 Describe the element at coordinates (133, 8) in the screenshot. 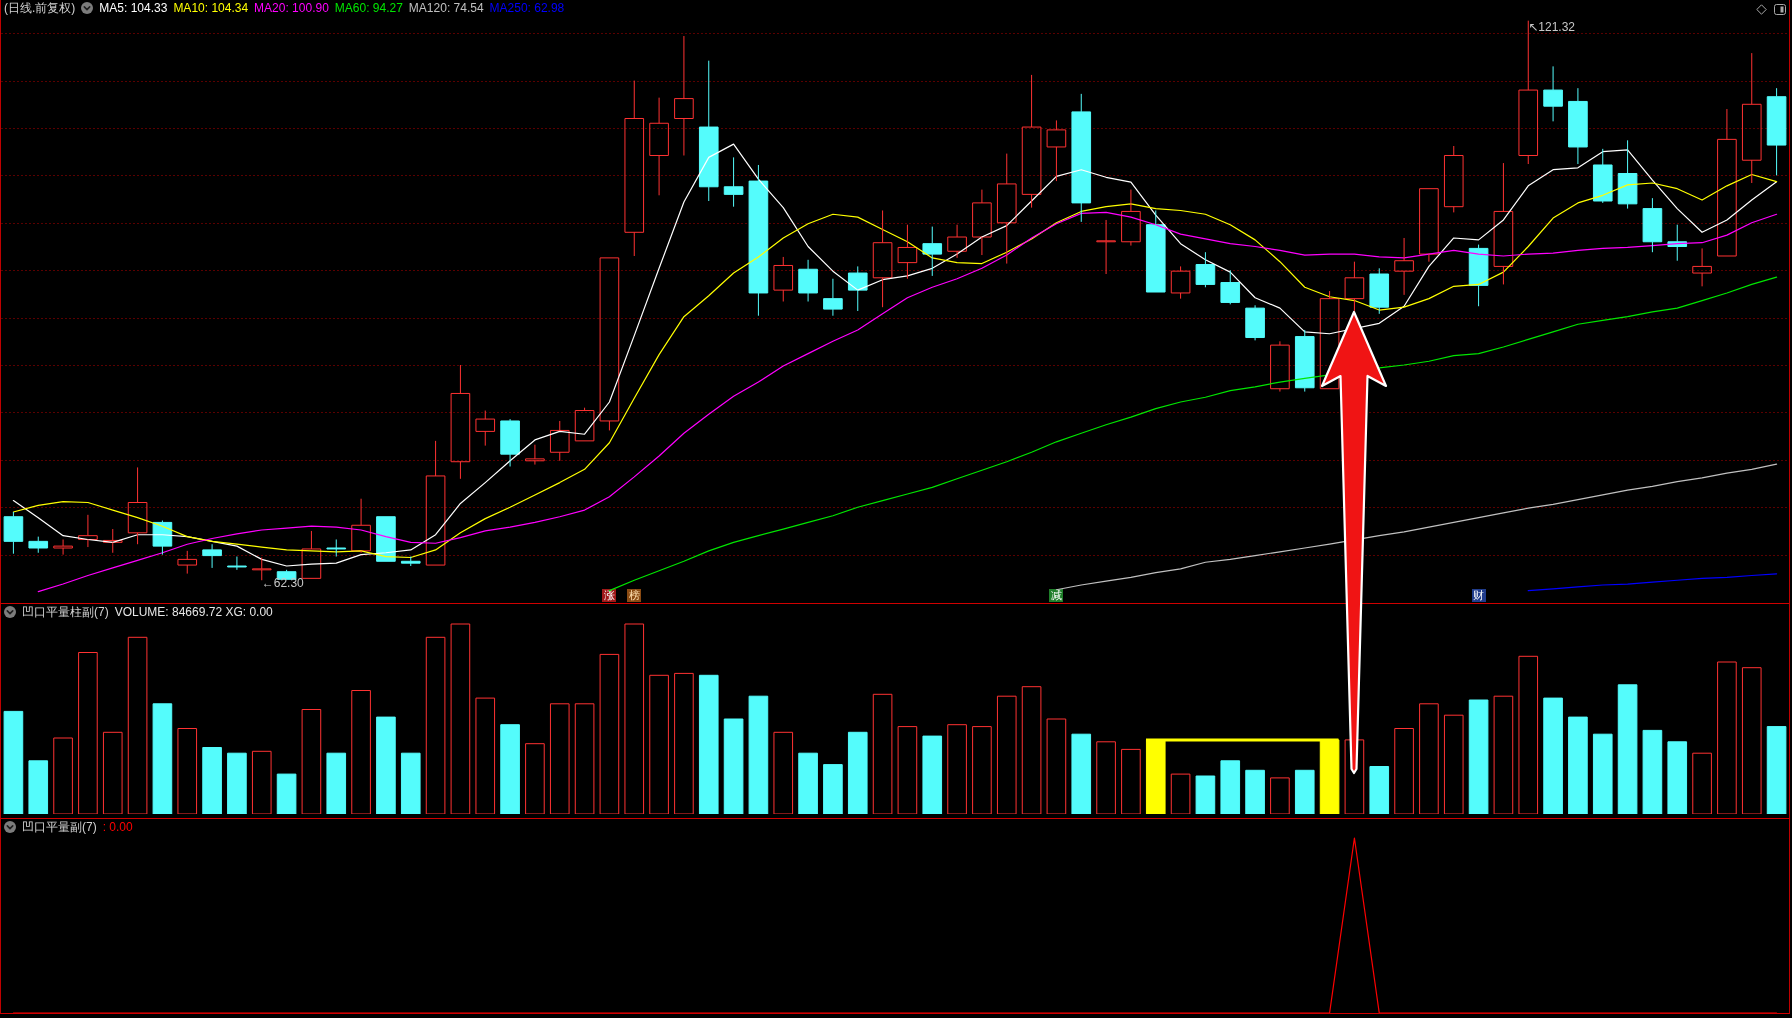

I see `text: MA5: 104.33` at that location.